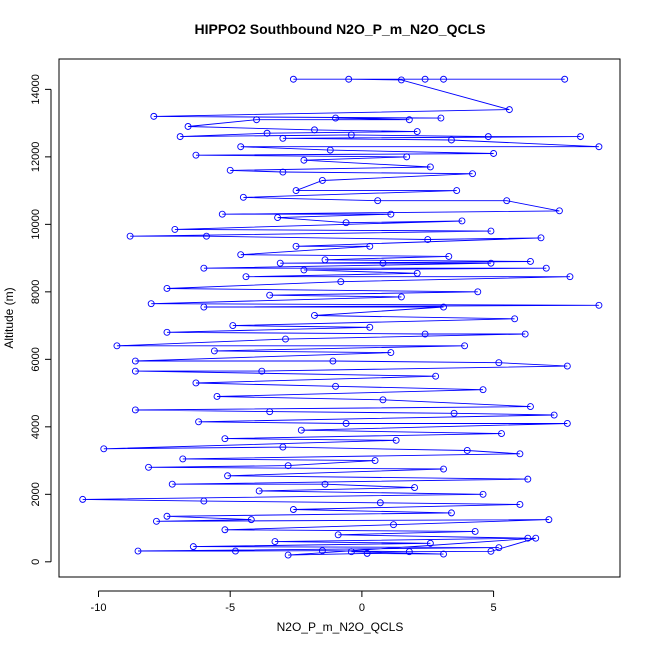 The height and width of the screenshot is (650, 650). Describe the element at coordinates (340, 627) in the screenshot. I see `x-axis-label: N2O_P_m_N2O_QCLS` at that location.